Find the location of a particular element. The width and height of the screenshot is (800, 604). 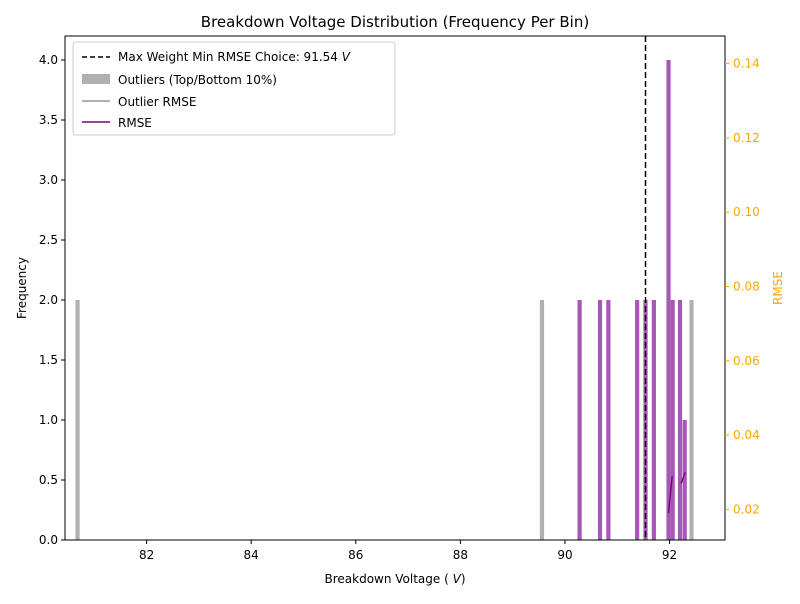

legend-entry-rmse: RMSE is located at coordinates (117, 123).